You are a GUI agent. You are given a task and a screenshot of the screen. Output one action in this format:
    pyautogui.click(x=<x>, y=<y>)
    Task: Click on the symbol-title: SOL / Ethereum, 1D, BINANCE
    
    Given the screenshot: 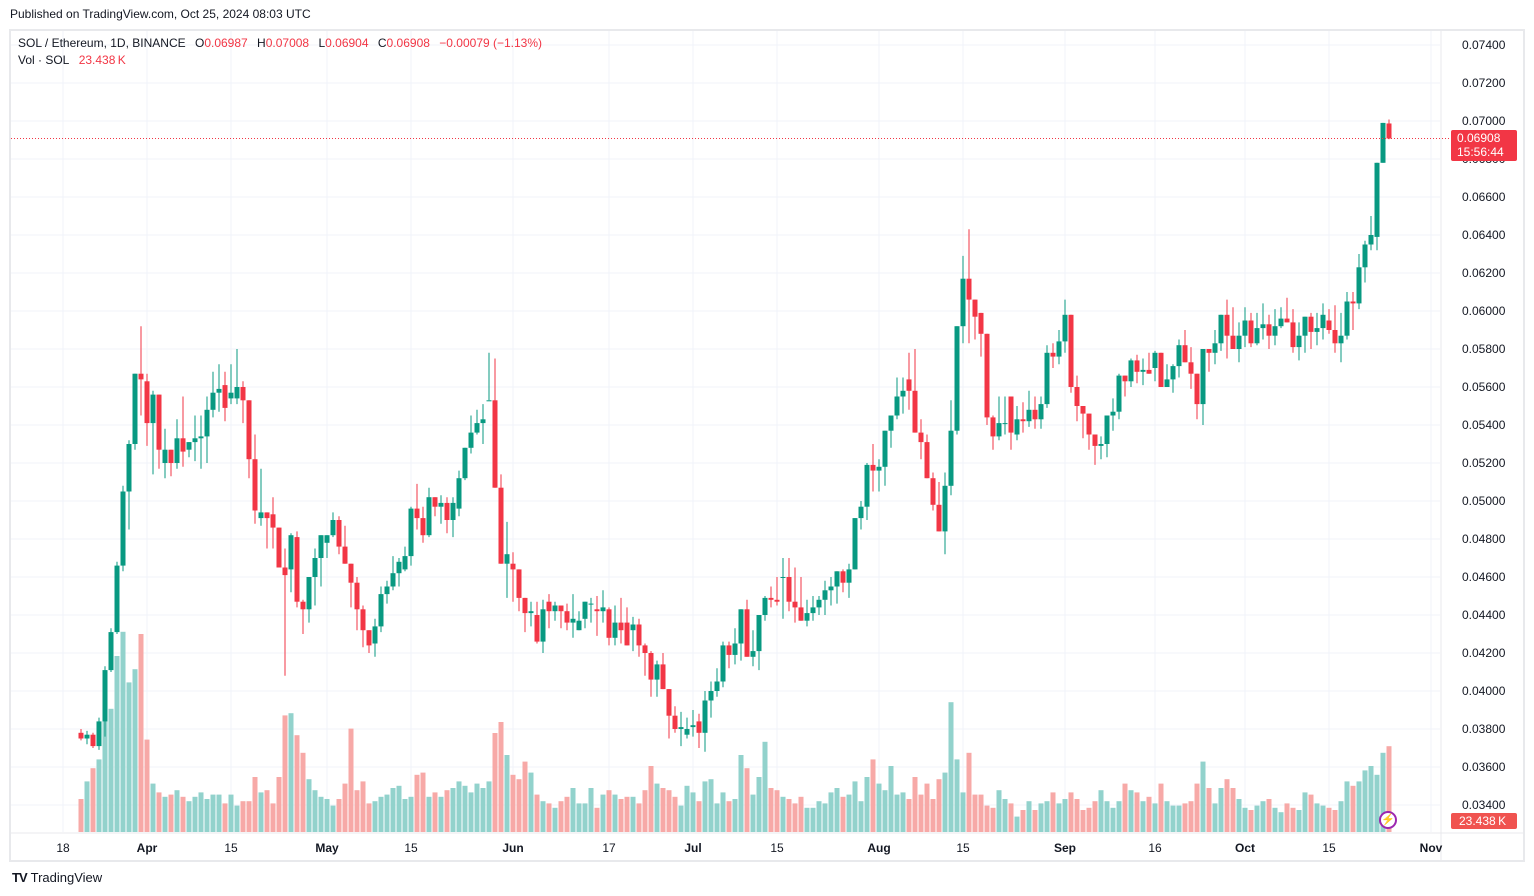 What is the action you would take?
    pyautogui.click(x=102, y=43)
    